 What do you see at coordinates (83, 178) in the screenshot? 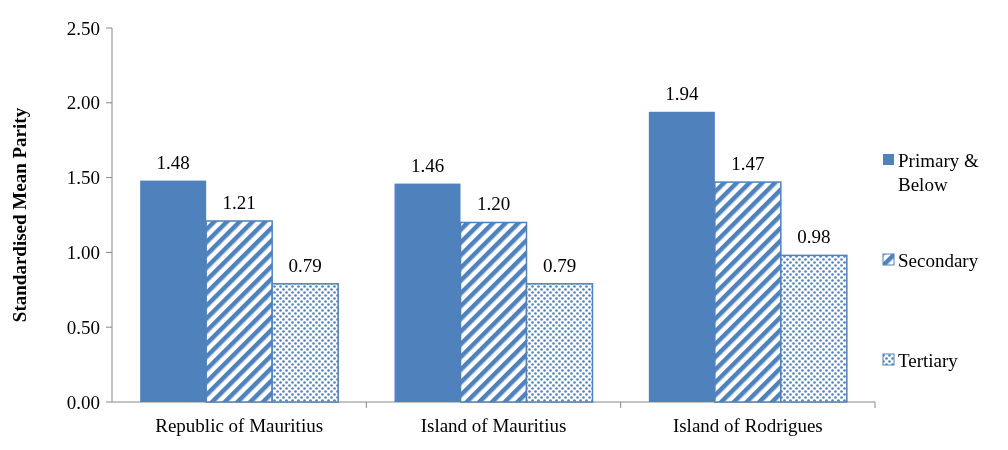
I see `y-tick-label: 1.50` at bounding box center [83, 178].